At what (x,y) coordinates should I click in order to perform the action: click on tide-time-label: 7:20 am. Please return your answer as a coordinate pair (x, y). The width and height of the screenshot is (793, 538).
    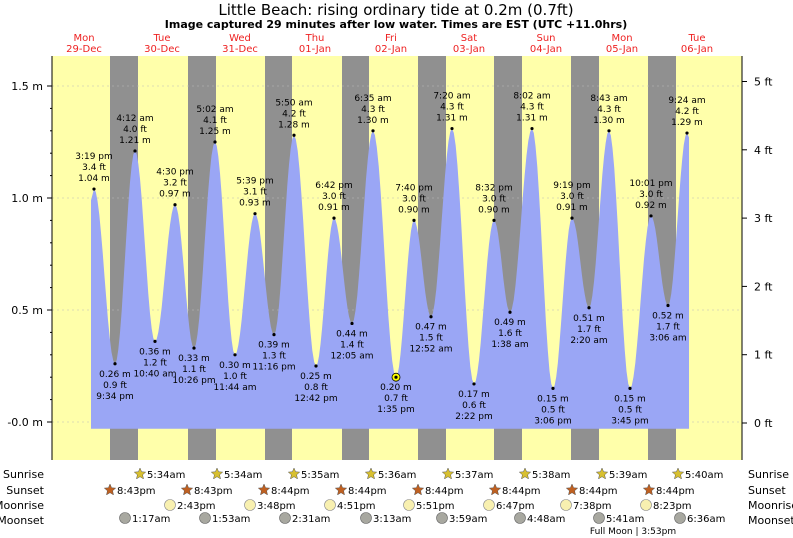
    Looking at the image, I should click on (451, 97).